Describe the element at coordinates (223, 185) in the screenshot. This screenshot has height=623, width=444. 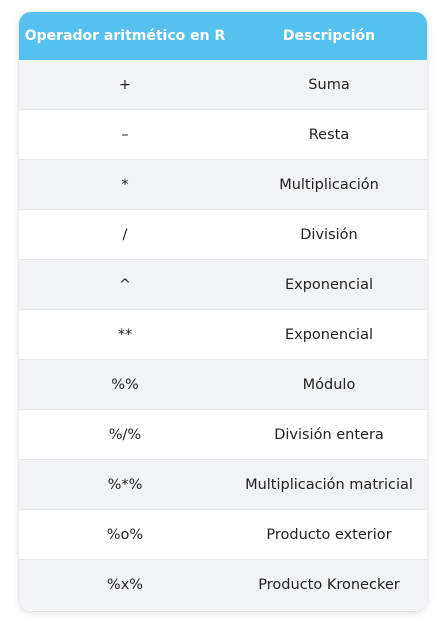
I see `table-row: * Multiplicación` at that location.